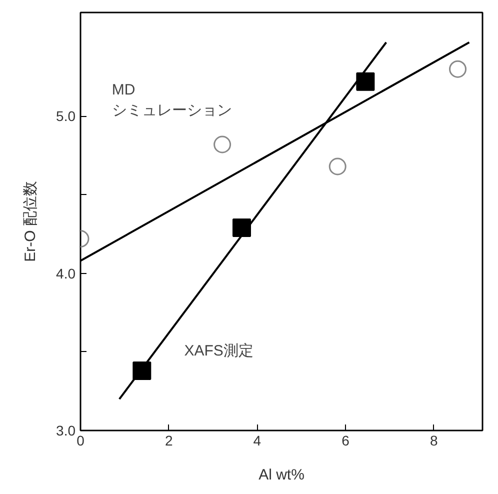 Image resolution: width=498 pixels, height=494 pixels. What do you see at coordinates (66, 116) in the screenshot?
I see `y-tick-label: 5.0` at bounding box center [66, 116].